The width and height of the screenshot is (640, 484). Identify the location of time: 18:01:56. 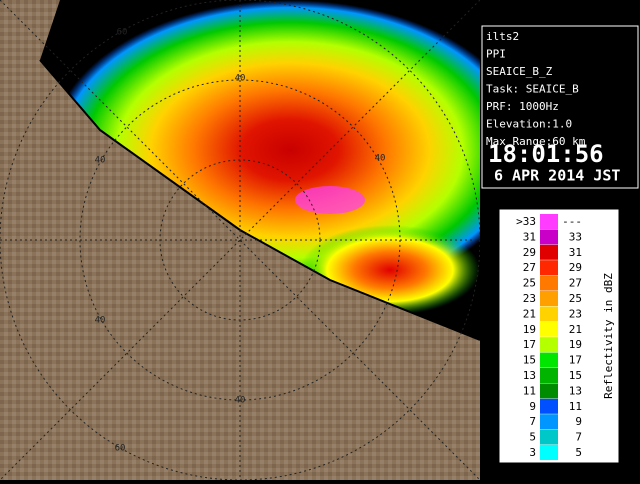
(546, 154).